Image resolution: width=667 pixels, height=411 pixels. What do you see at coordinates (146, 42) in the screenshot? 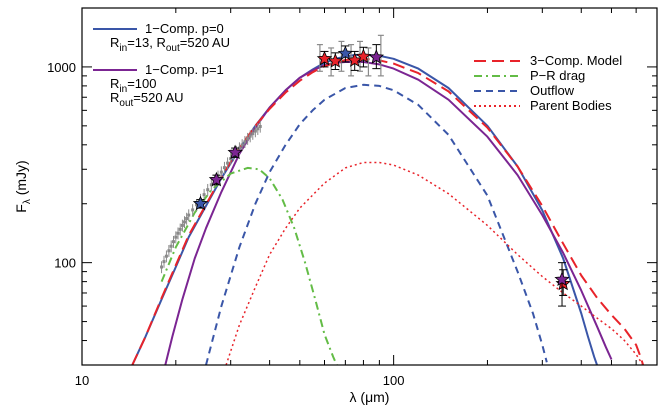
I see `legend-label-part: =13, R` at bounding box center [146, 42].